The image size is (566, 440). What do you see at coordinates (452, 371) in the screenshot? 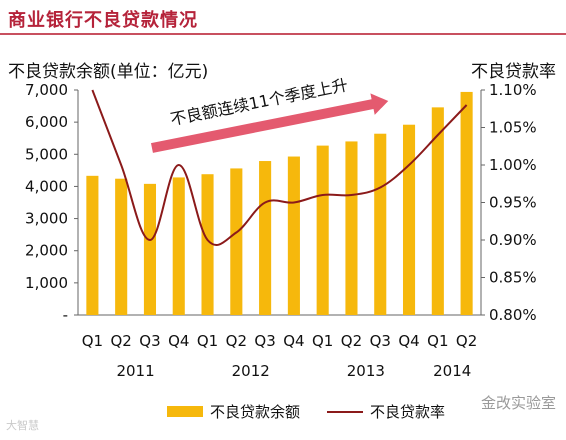
I see `x-year-label: 2014` at bounding box center [452, 371].